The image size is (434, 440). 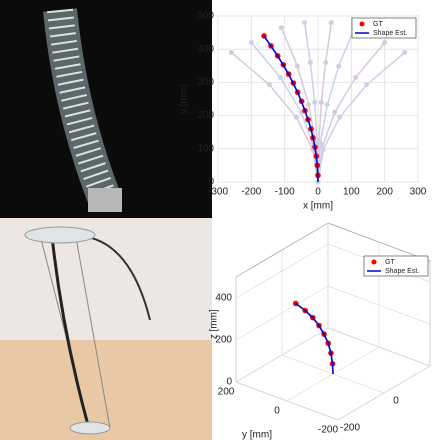 I want to click on y-tick-label: -200, so click(x=328, y=430).